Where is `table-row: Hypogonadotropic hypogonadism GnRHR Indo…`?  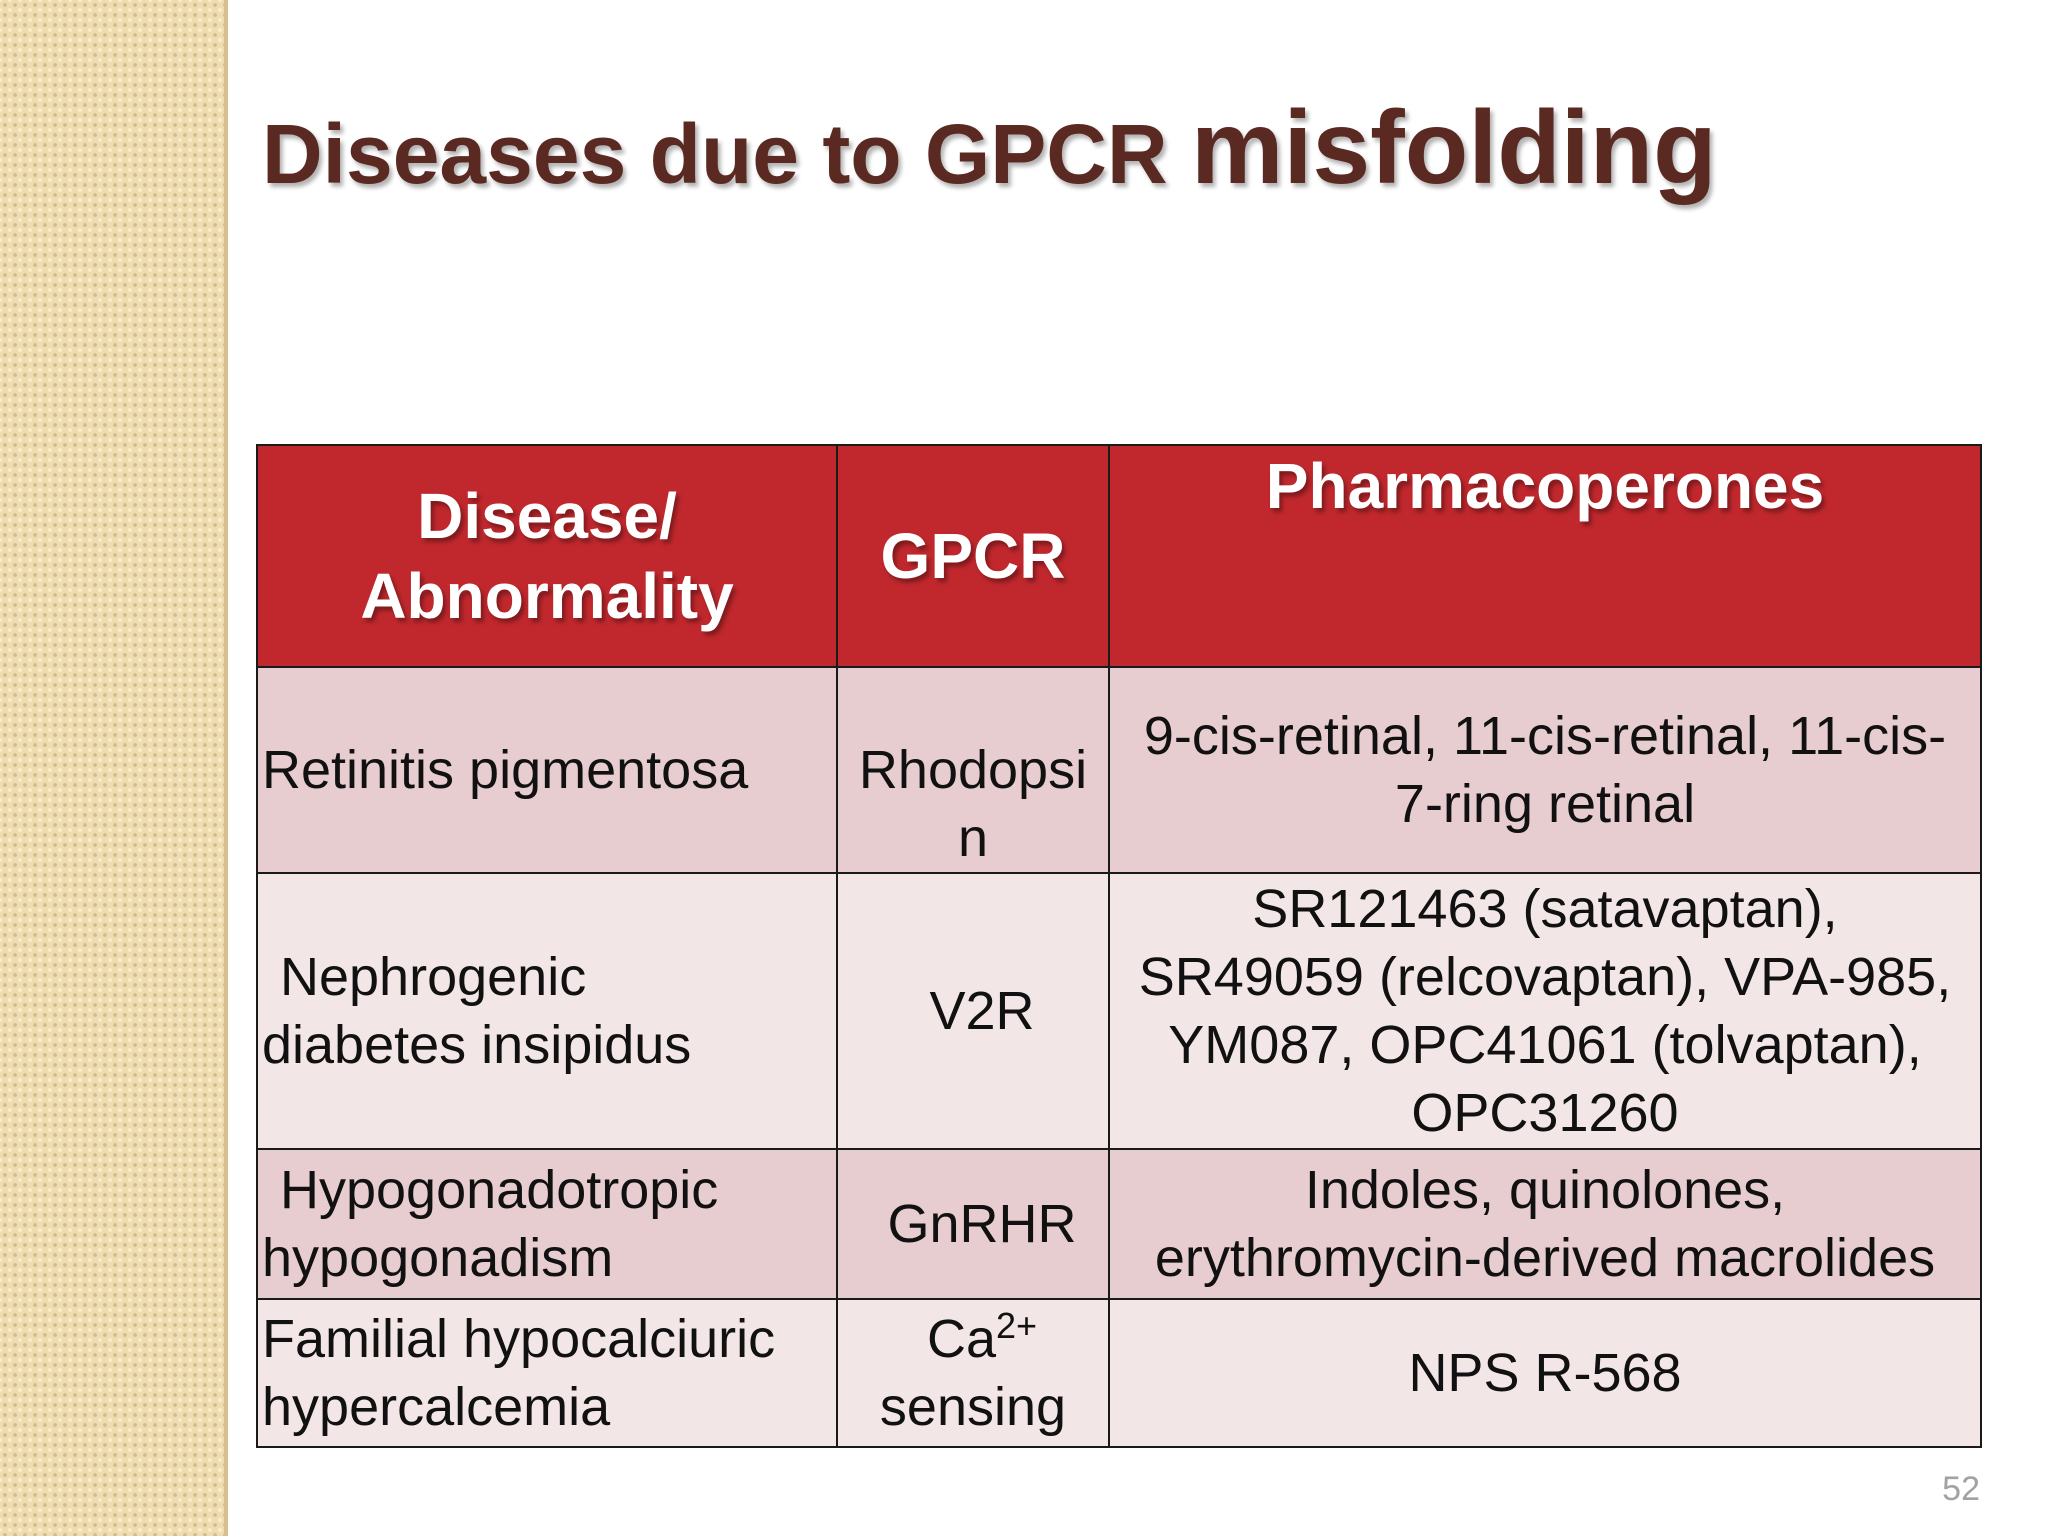
table-row: Hypogonadotropic hypogonadism GnRHR Indo… is located at coordinates (1119, 1224).